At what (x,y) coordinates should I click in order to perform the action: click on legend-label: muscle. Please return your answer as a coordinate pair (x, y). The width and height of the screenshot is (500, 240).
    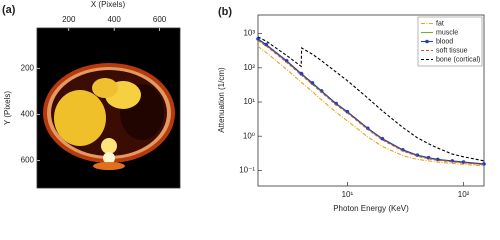
    Looking at the image, I should click on (447, 32).